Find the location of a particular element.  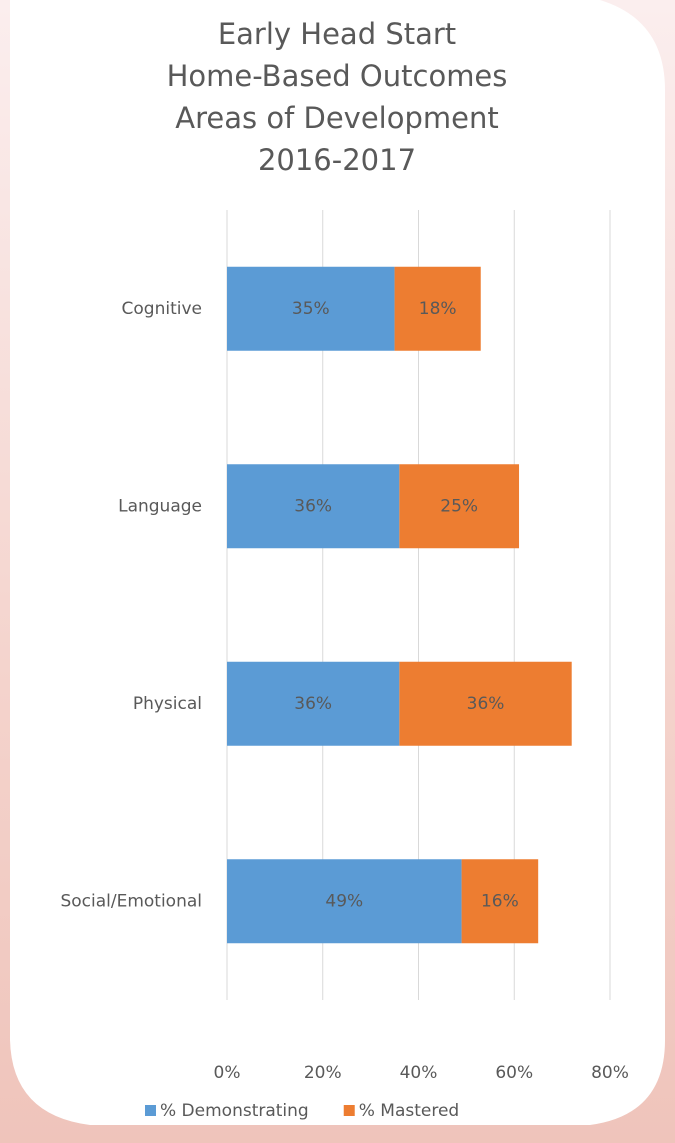

data-label: 25% is located at coordinates (459, 506).